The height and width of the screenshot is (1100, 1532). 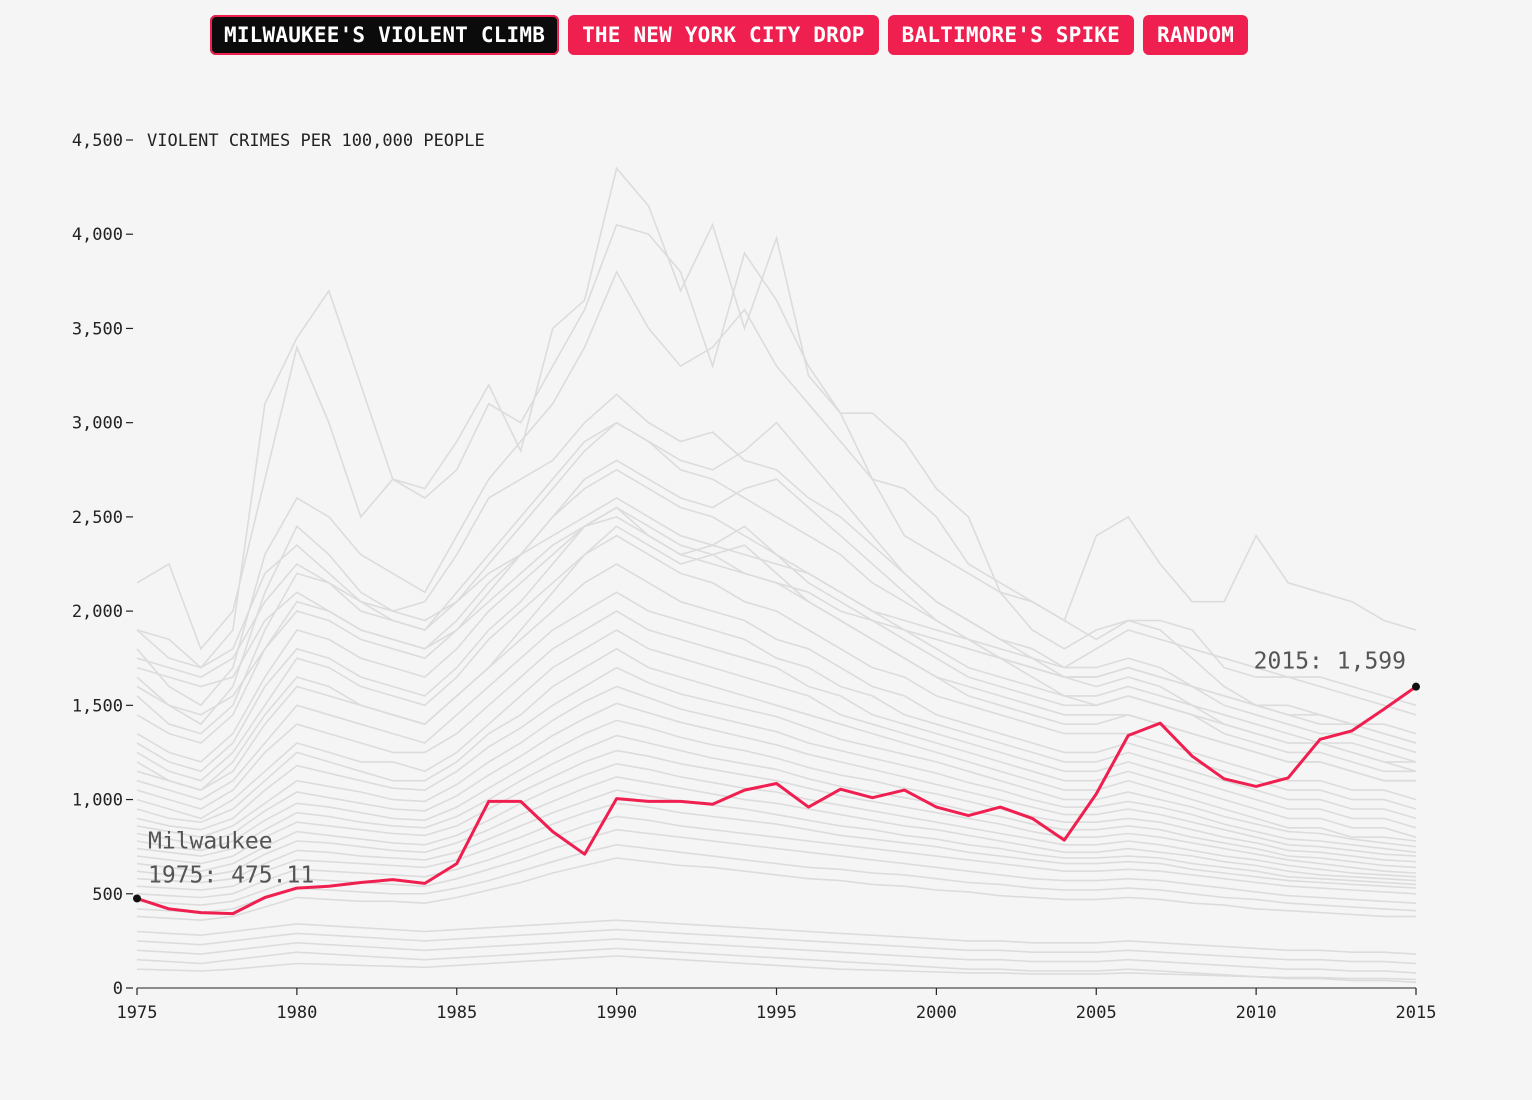 What do you see at coordinates (296, 1013) in the screenshot?
I see `x-tick-label: 1980` at bounding box center [296, 1013].